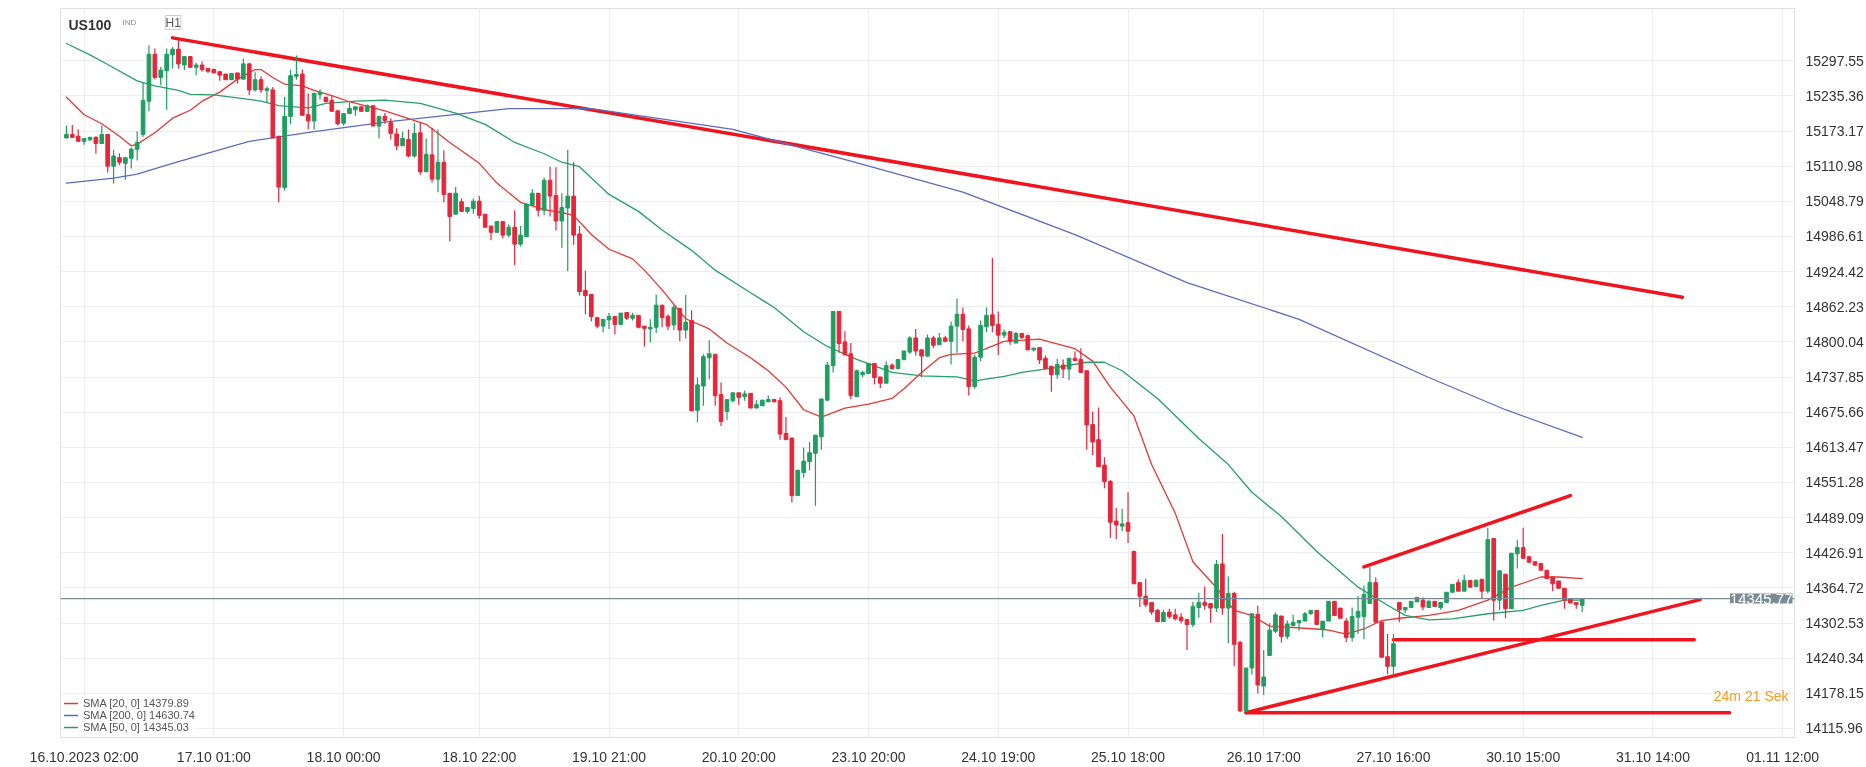  Describe the element at coordinates (139, 715) in the screenshot. I see `legend-label: SMA [200, 0] 14630.74` at that location.